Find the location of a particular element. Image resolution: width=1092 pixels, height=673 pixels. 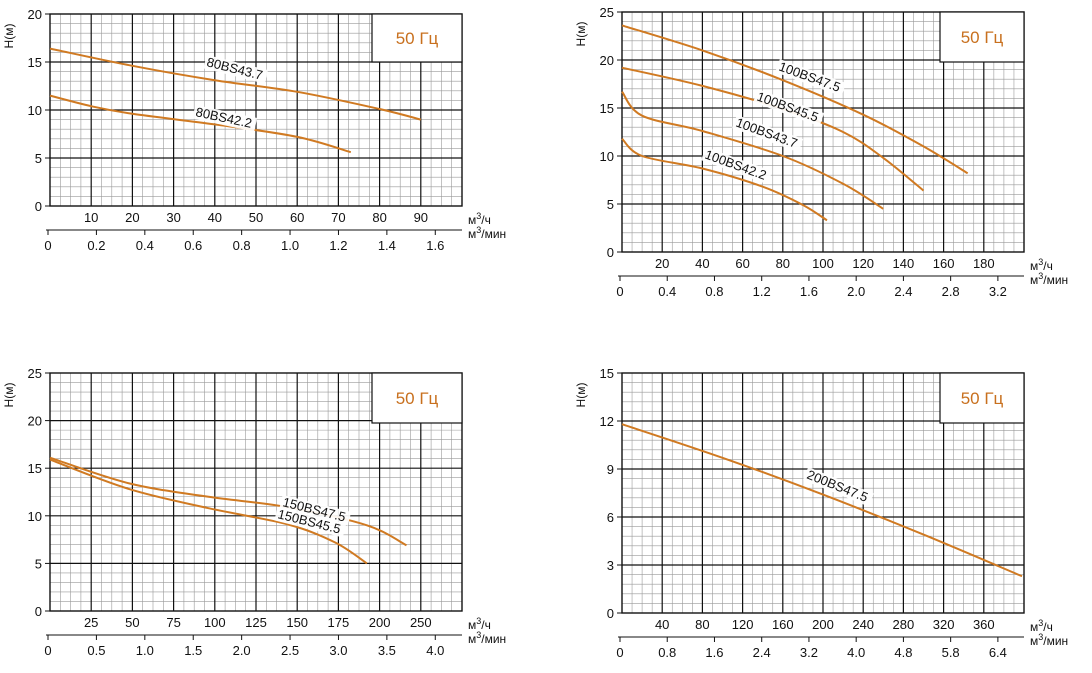

y-axis: 0 5 10 15 20 25 H(м) is located at coordinates (26, 492).